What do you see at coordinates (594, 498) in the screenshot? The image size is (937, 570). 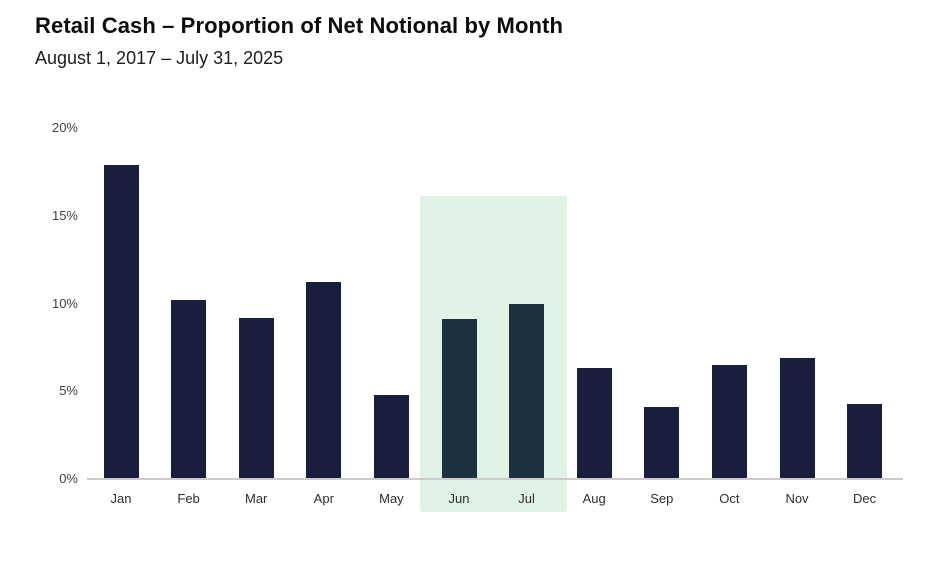 I see `x-tick-label-aug: Aug` at bounding box center [594, 498].